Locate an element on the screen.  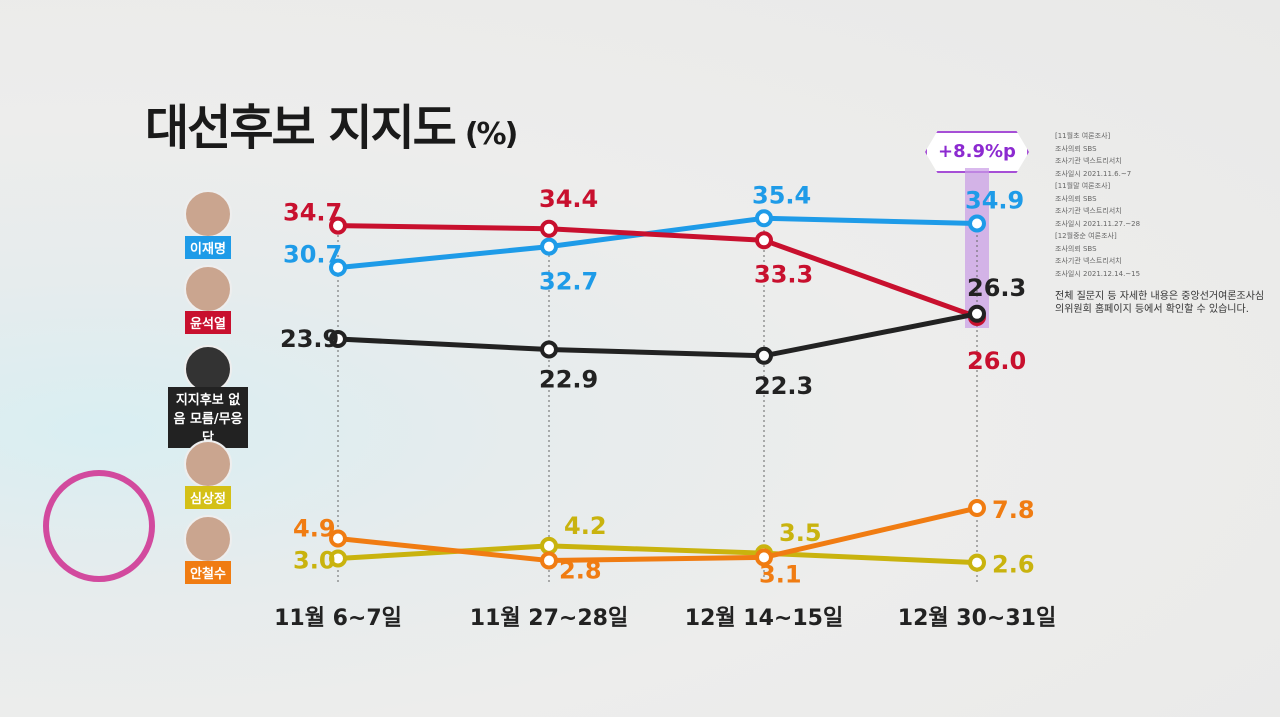
data-label: 35.4 is located at coordinates (781, 195).